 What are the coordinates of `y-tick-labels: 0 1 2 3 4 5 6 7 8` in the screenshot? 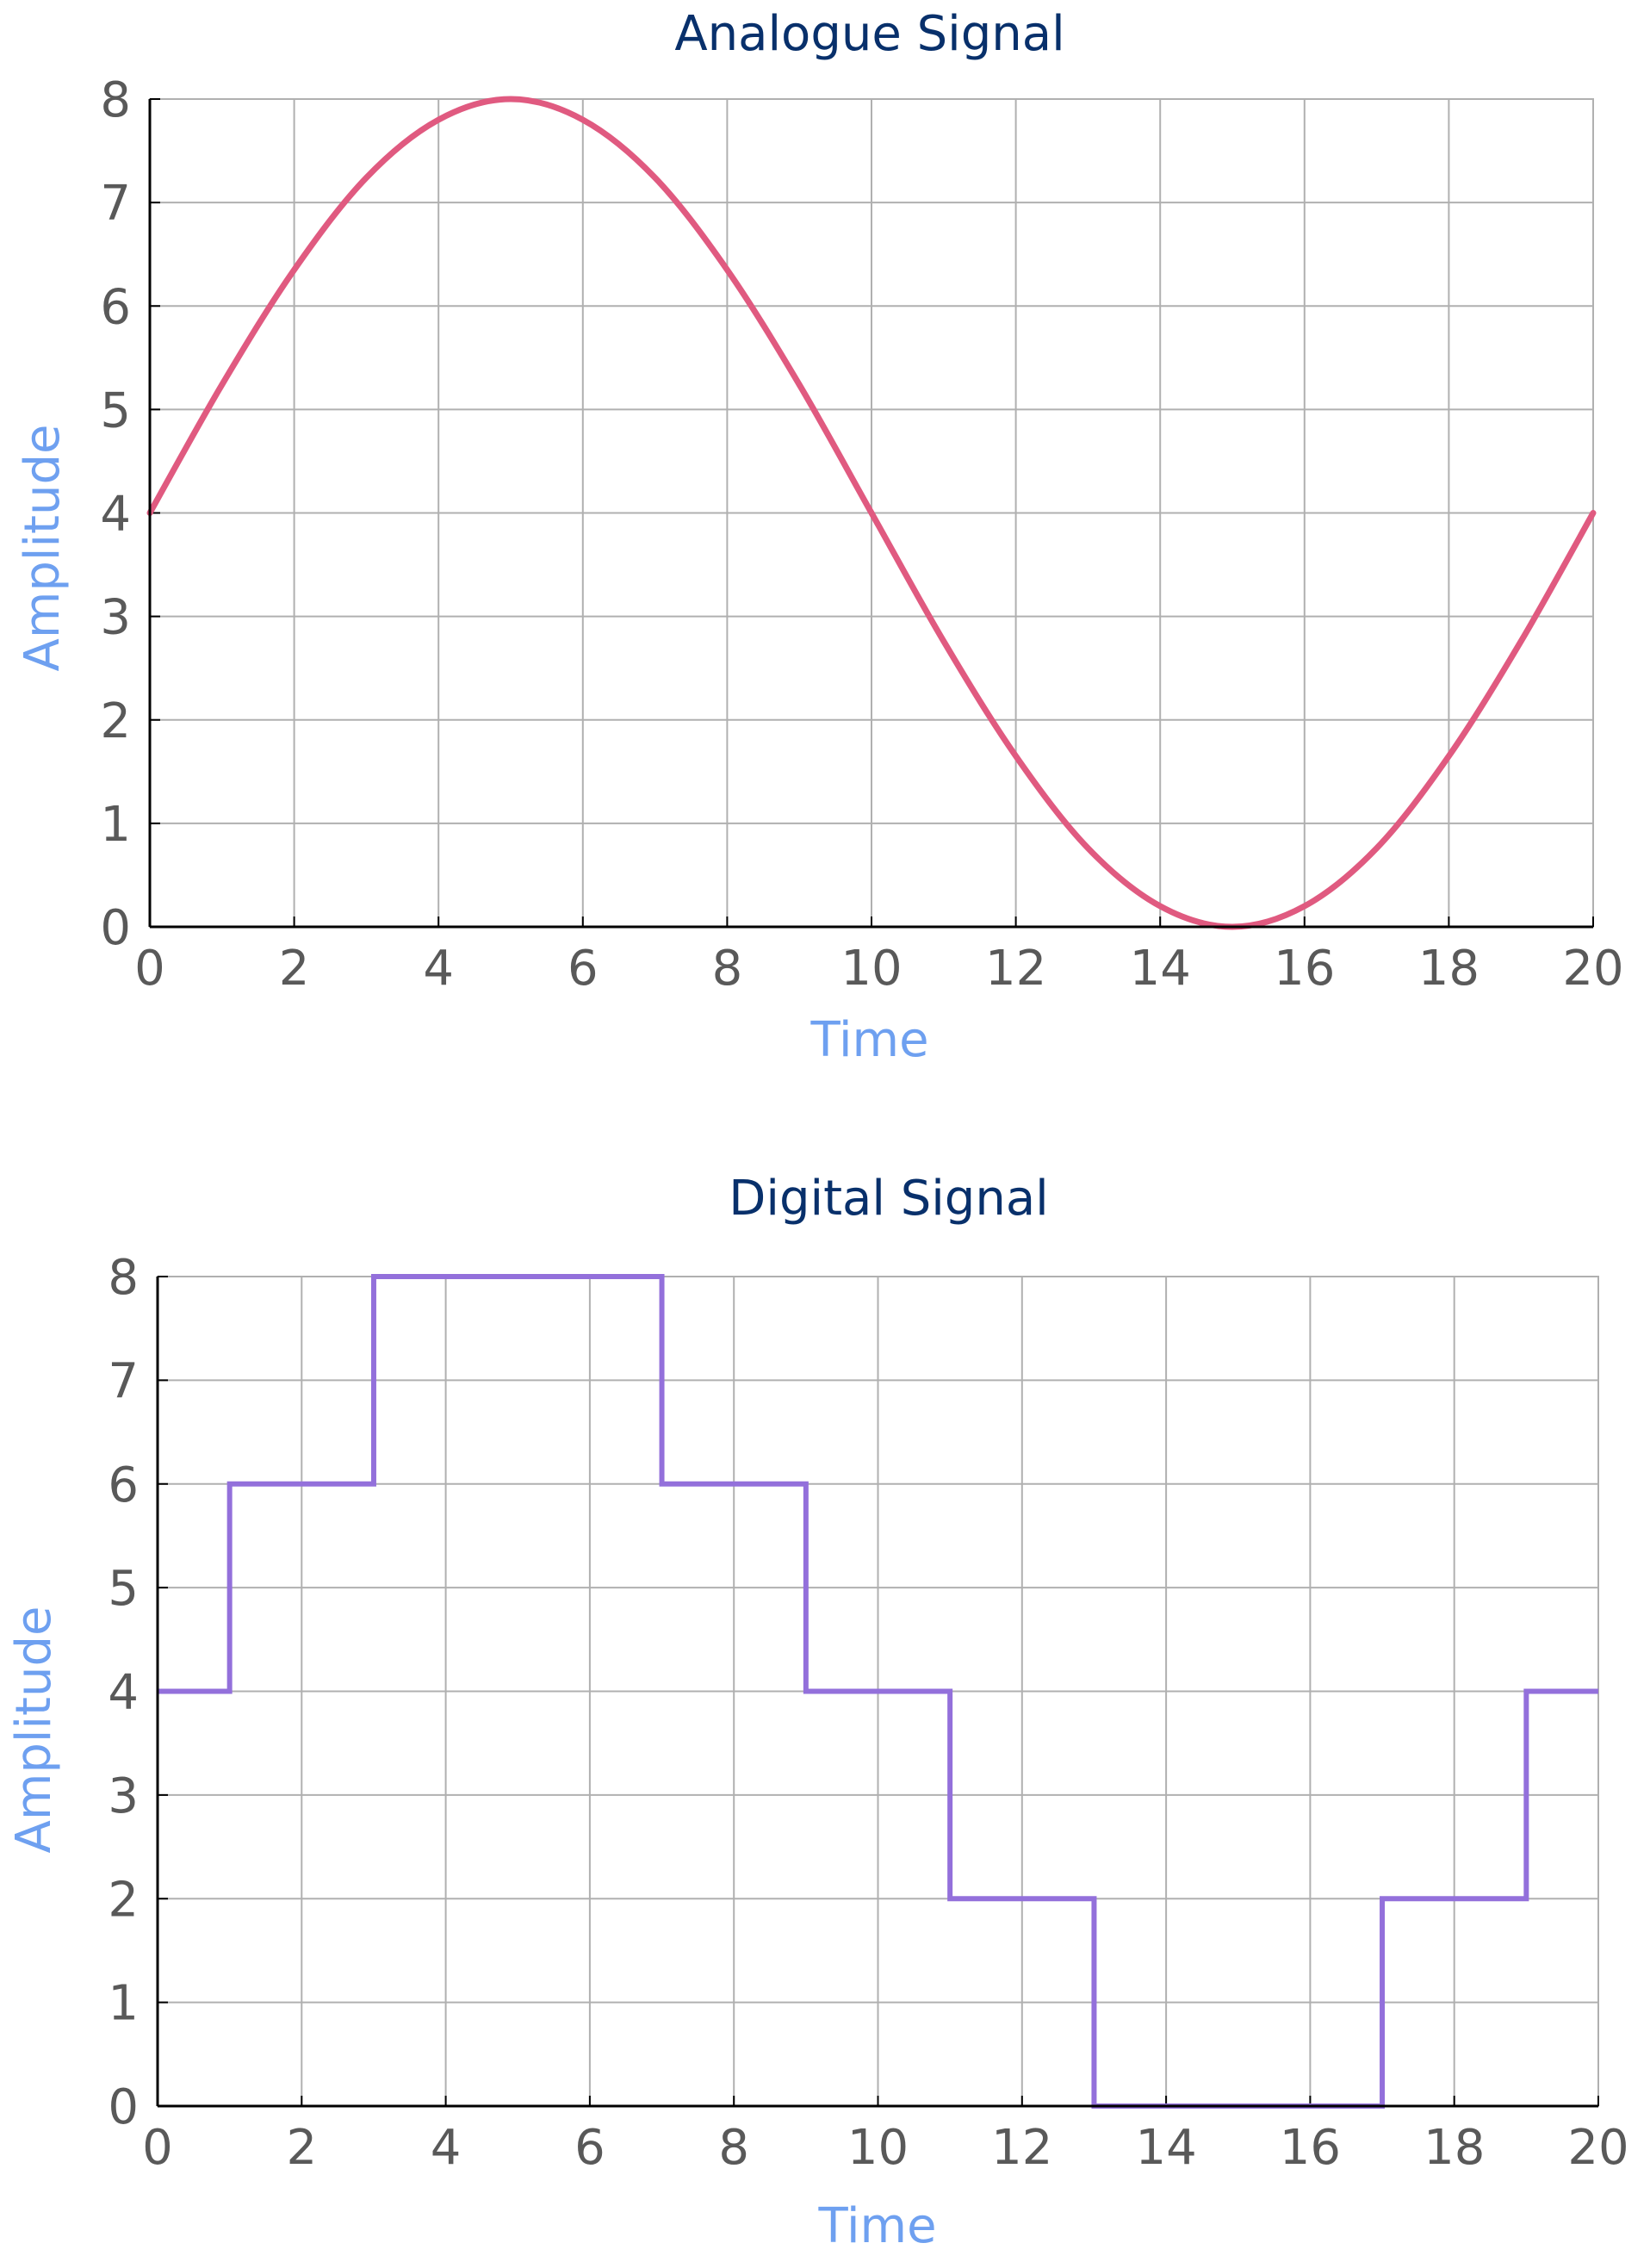 It's located at (130, 514).